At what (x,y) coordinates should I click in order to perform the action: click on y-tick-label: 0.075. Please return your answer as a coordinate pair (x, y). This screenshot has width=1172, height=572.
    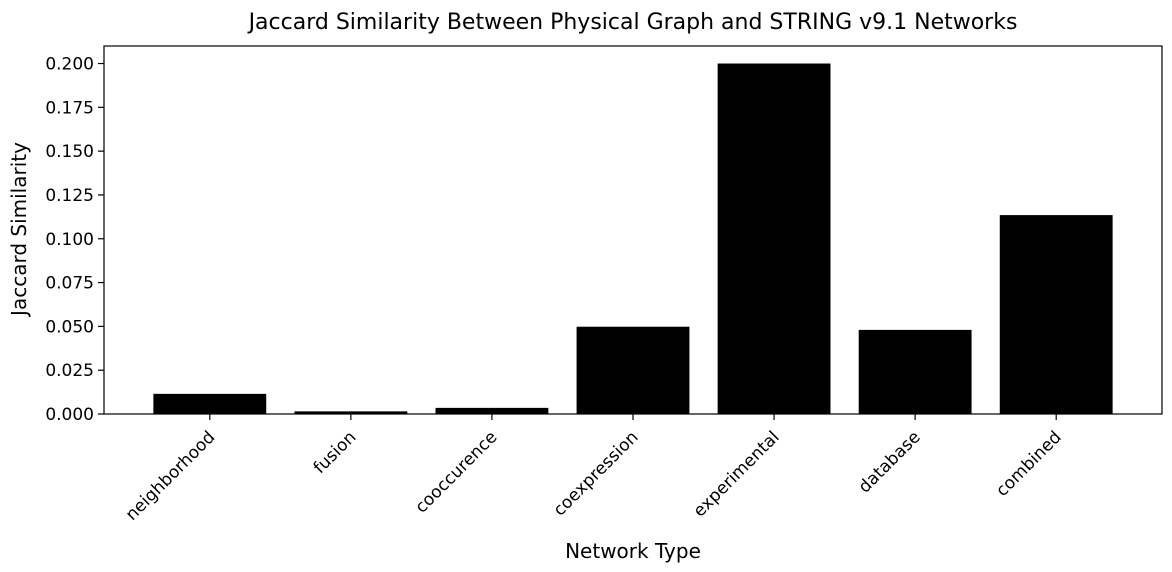
    Looking at the image, I should click on (69, 284).